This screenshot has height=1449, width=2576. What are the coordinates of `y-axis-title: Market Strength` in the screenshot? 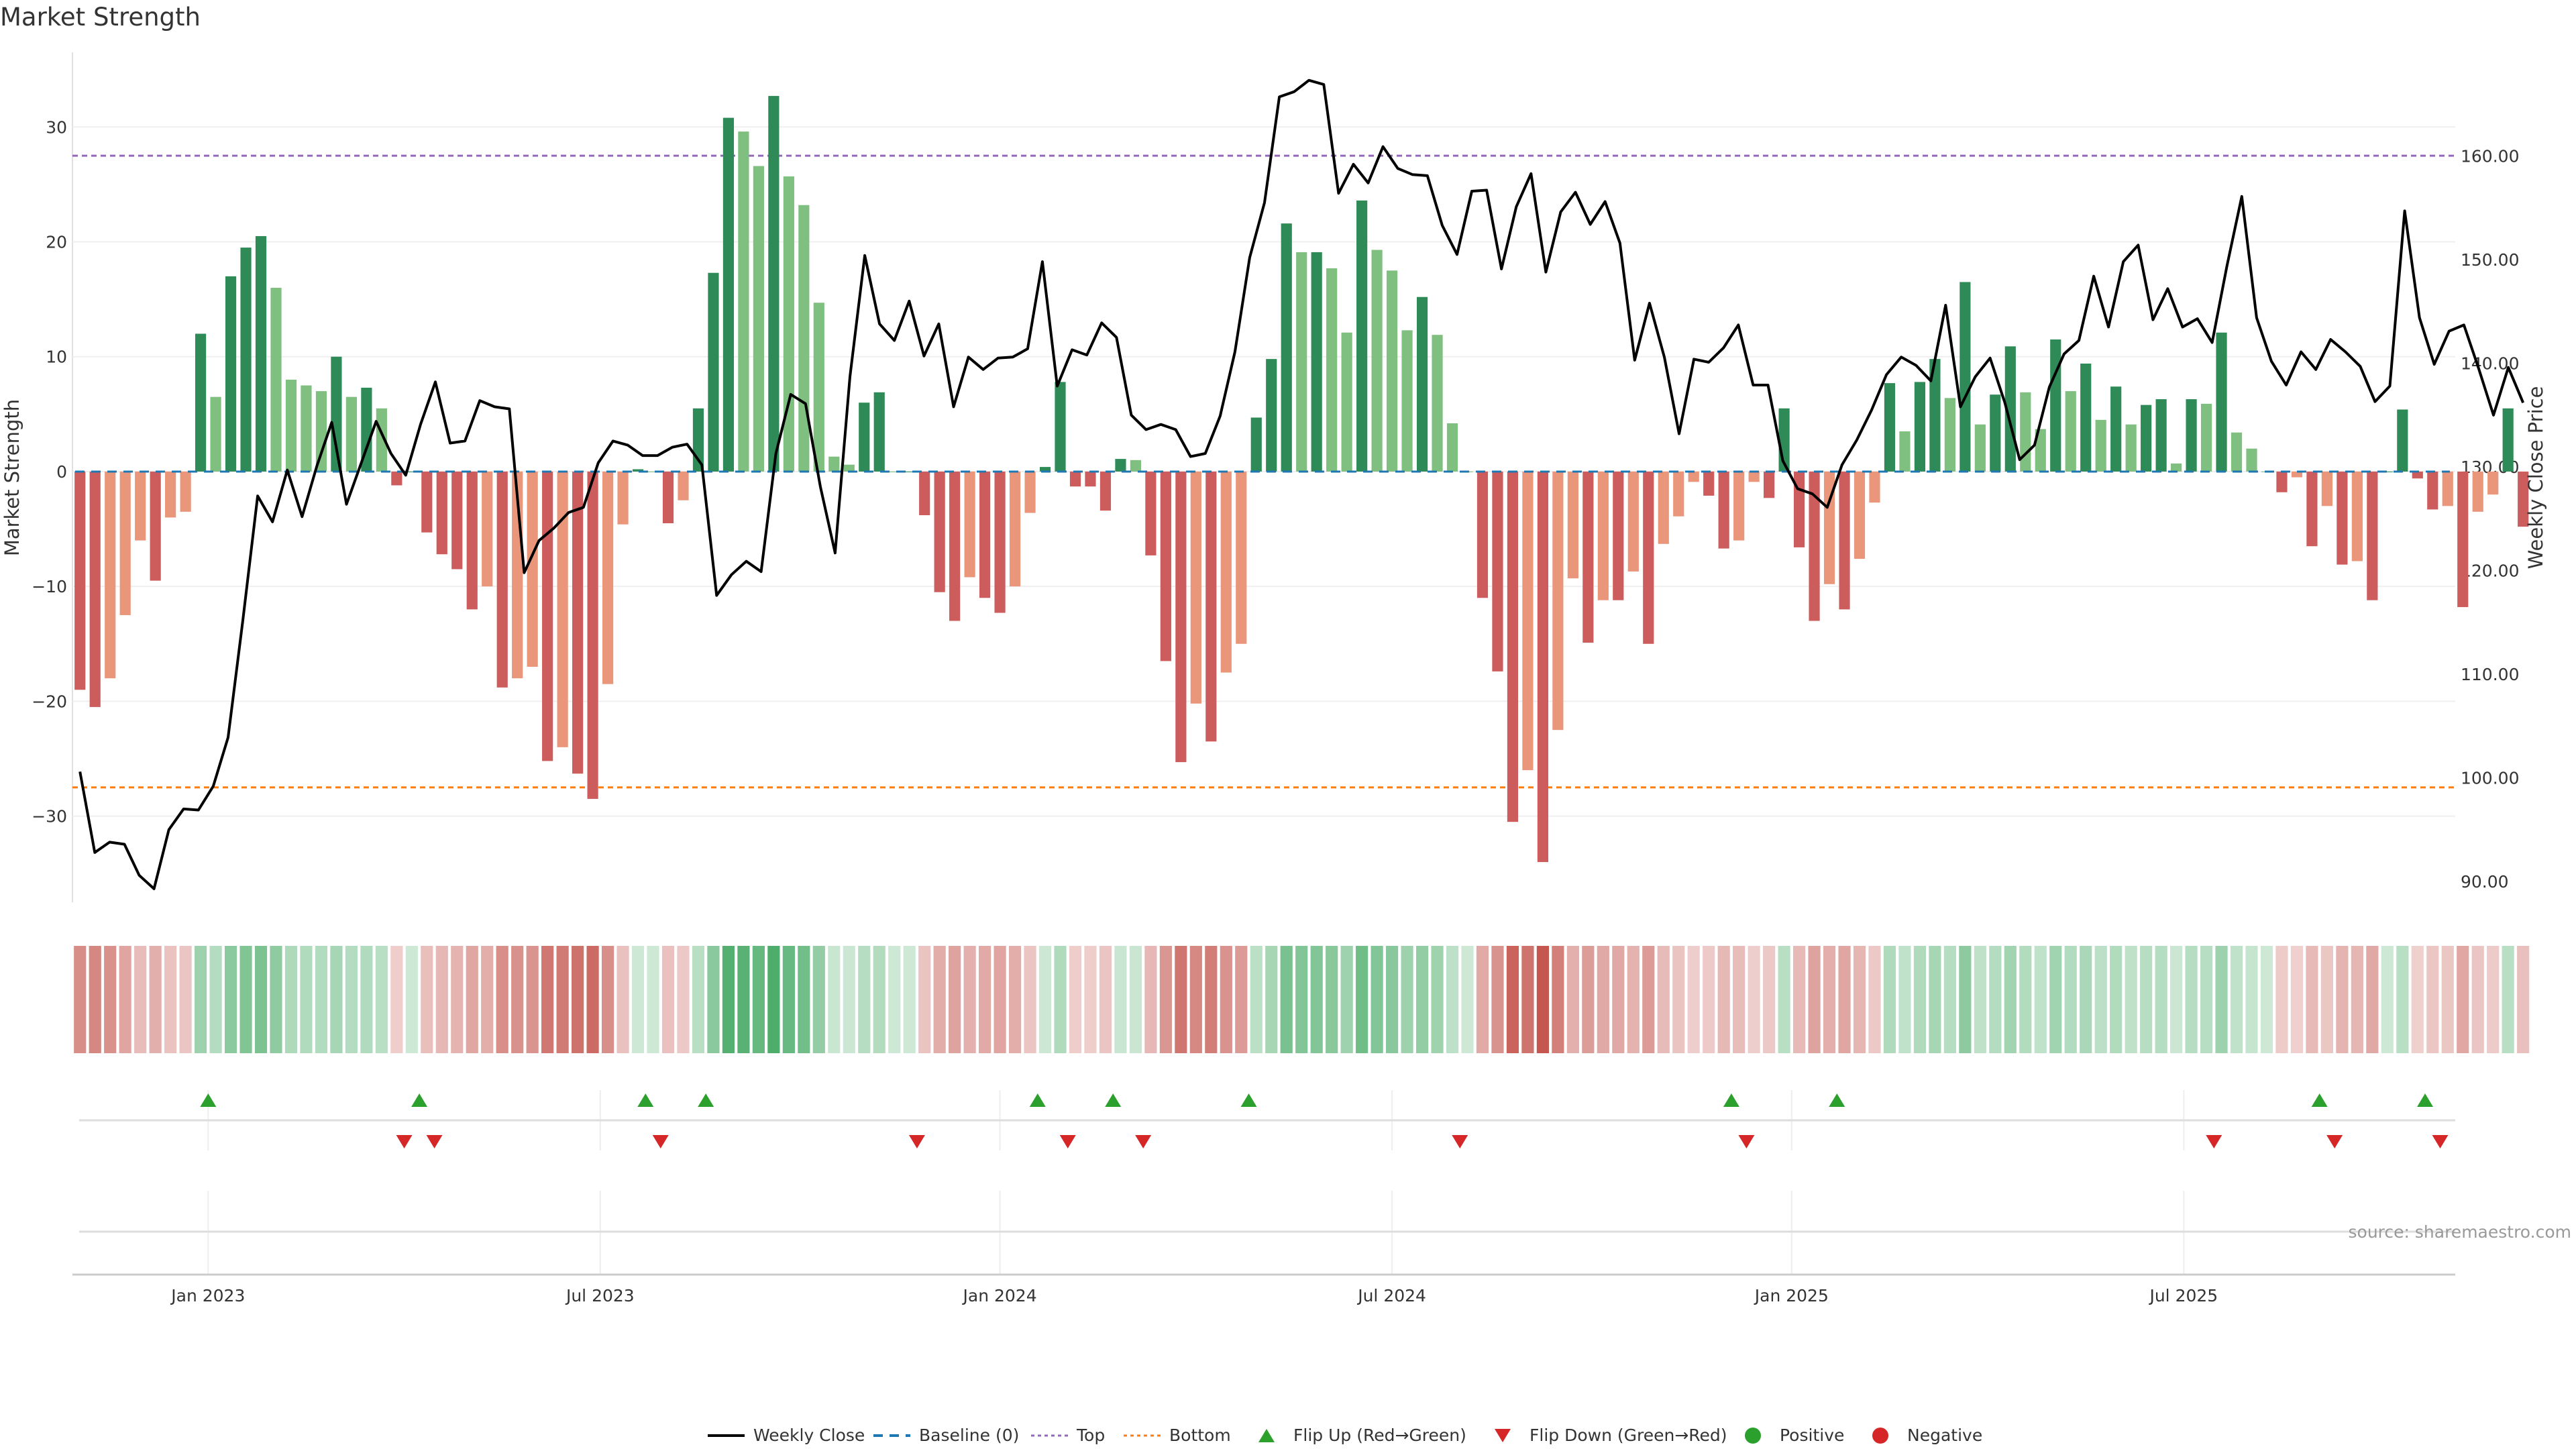 It's located at (12, 477).